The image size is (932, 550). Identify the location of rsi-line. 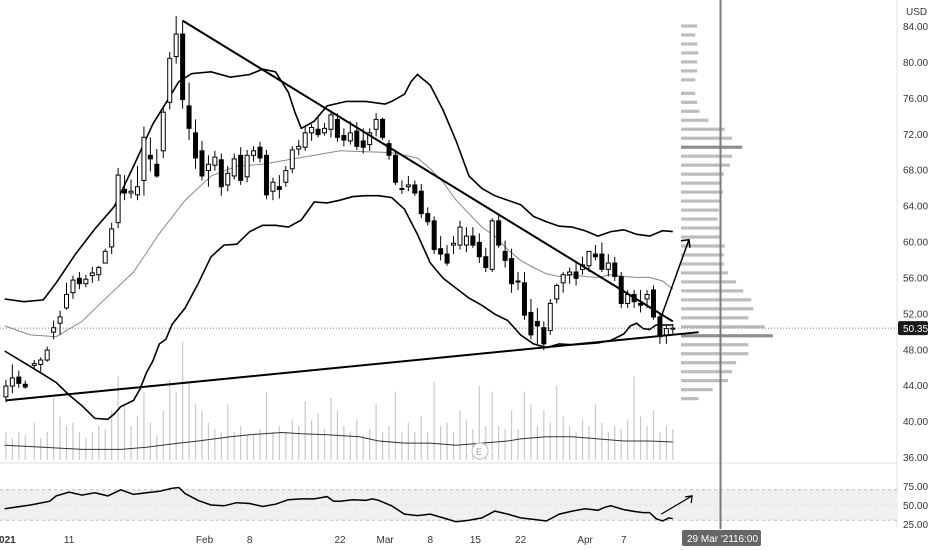
(338, 504).